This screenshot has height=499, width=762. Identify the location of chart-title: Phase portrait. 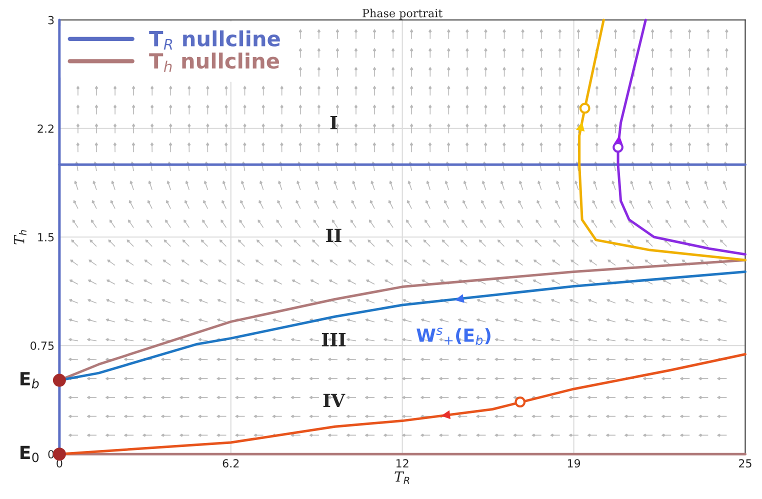
(402, 14).